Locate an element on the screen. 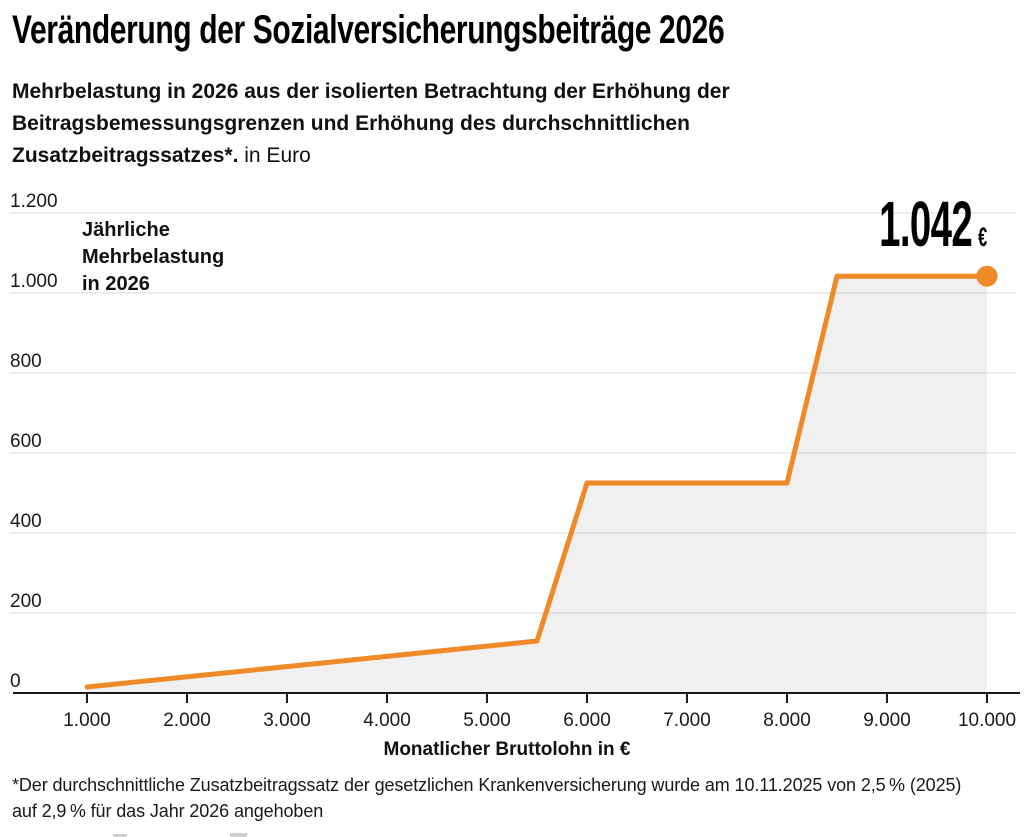 This screenshot has height=837, width=1024. euro-sign: € is located at coordinates (982, 237).